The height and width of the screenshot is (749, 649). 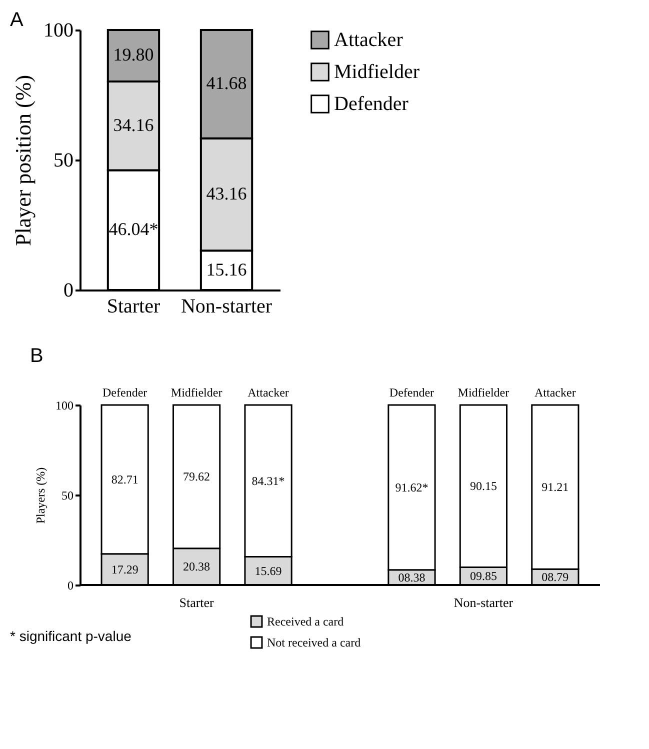 What do you see at coordinates (555, 487) in the screenshot?
I see `data-label: 91.21` at bounding box center [555, 487].